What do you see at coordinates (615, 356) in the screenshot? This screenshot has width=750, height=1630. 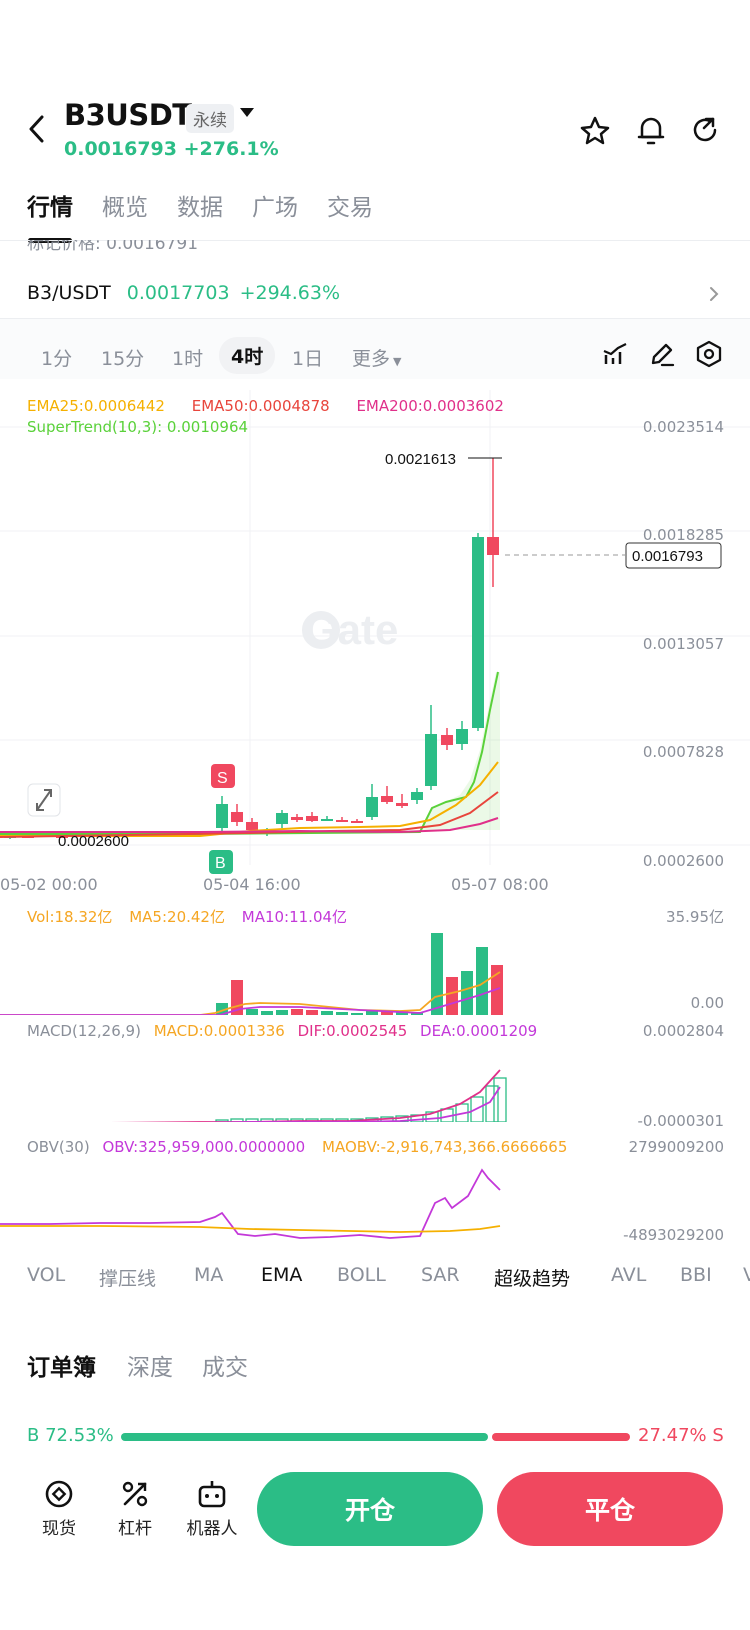 I see `indicator-settings-icon` at bounding box center [615, 356].